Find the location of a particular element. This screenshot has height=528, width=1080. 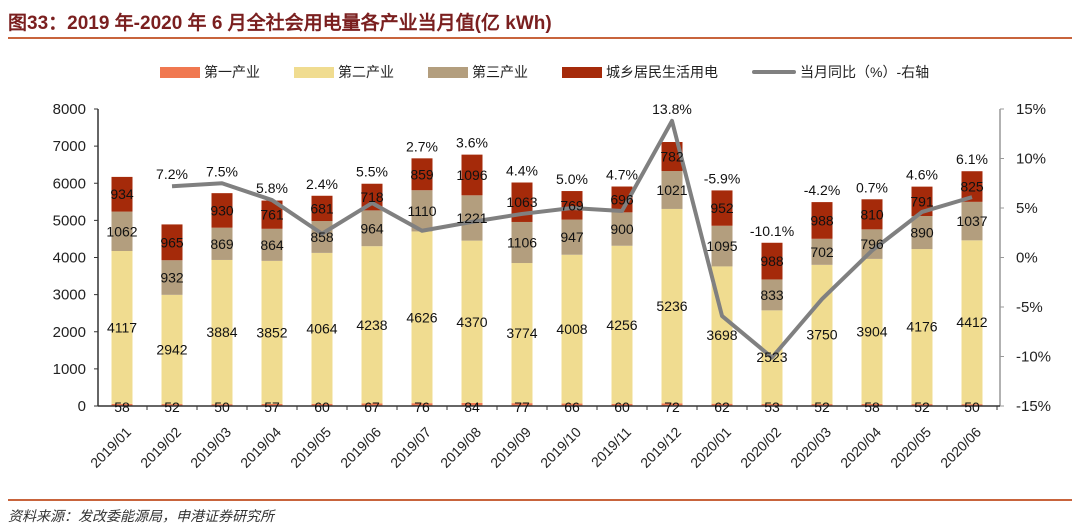

bar-value-label: 964 is located at coordinates (372, 228).